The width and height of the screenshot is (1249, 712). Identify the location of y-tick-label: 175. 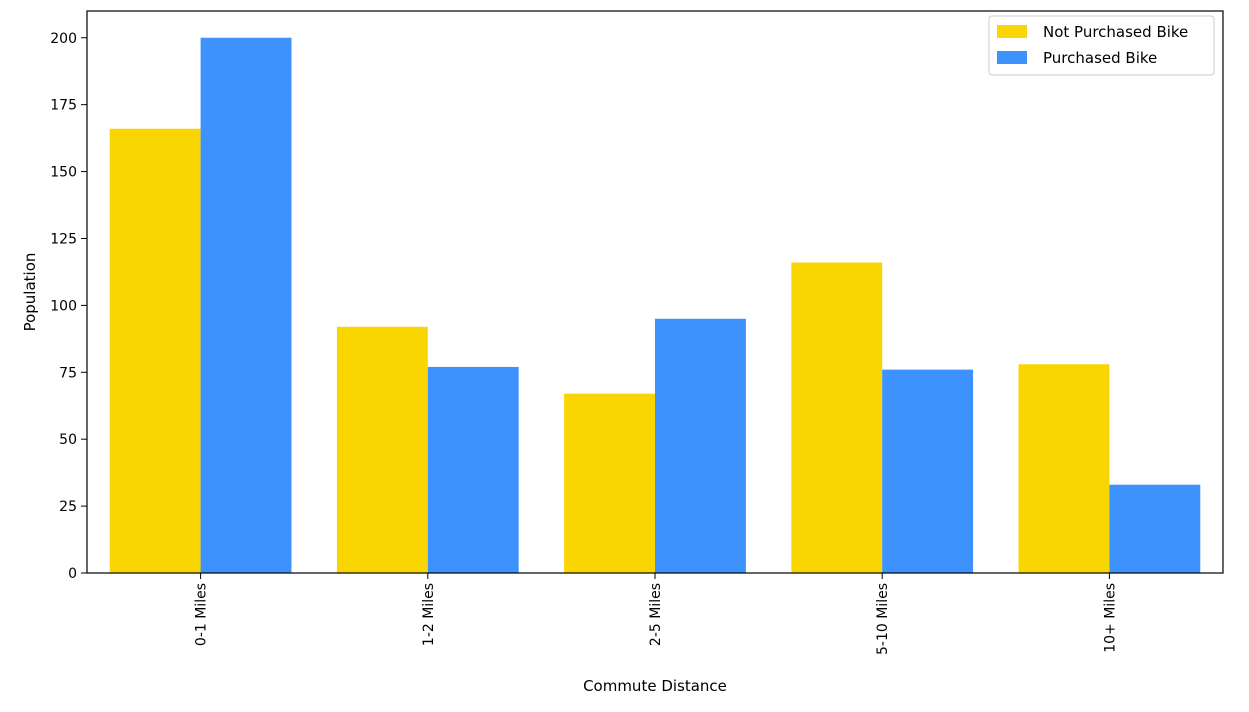
(63, 106).